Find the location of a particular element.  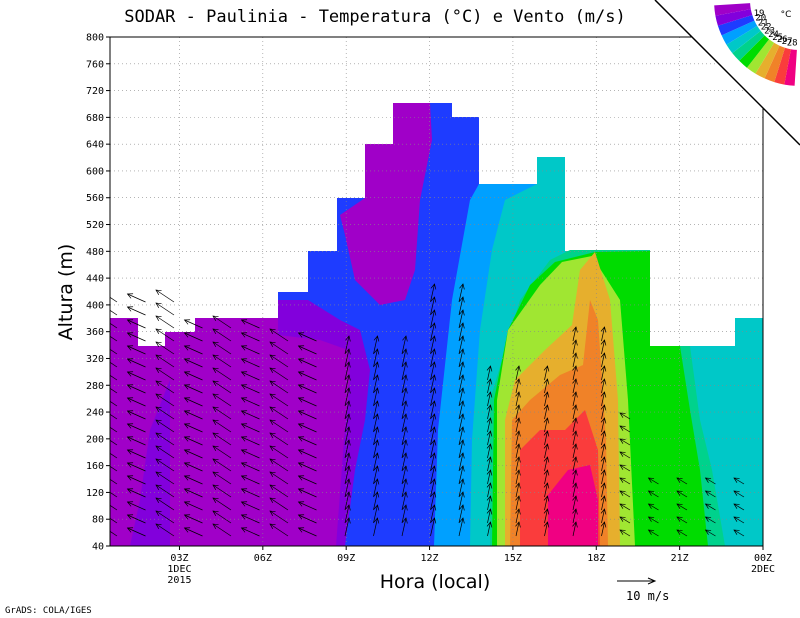

region-violet-top is located at coordinates (386, 204).